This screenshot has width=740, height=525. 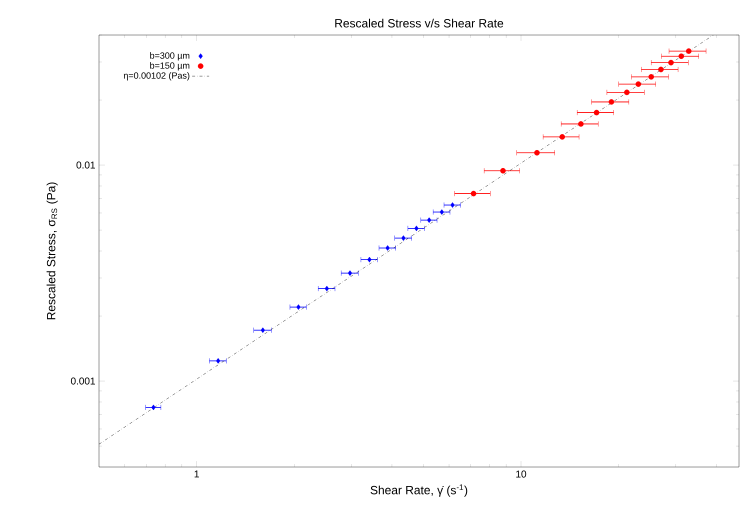 I want to click on x-tick-label: 10, so click(x=521, y=474).